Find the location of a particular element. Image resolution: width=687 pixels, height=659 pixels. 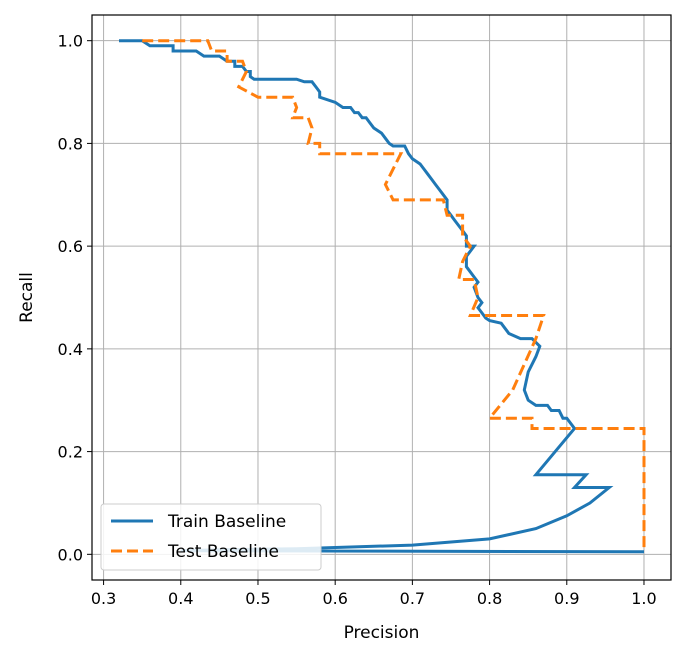

legend-label-test: Test Baseline is located at coordinates (223, 552).